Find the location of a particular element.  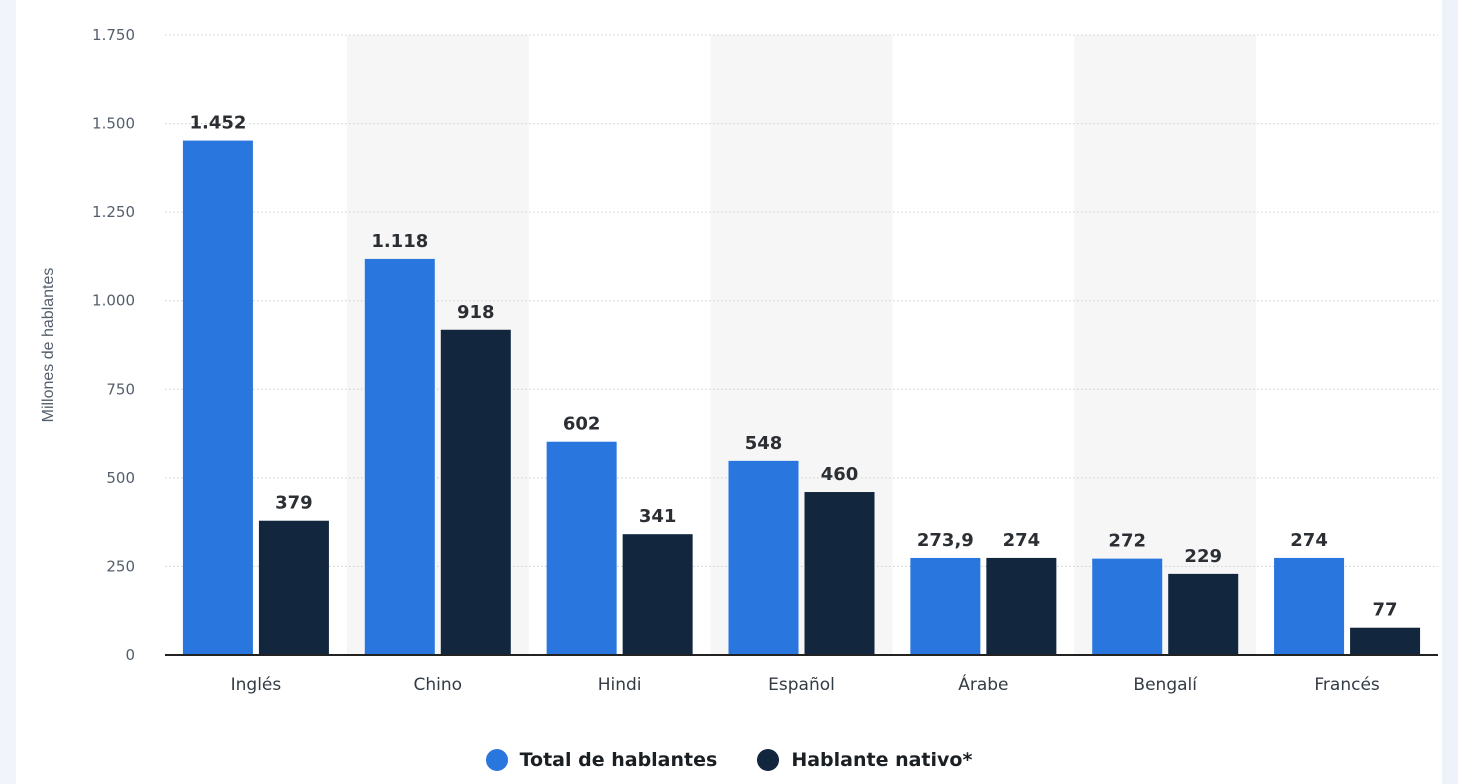

legend-item-total: Total de hablantes is located at coordinates (601, 760).